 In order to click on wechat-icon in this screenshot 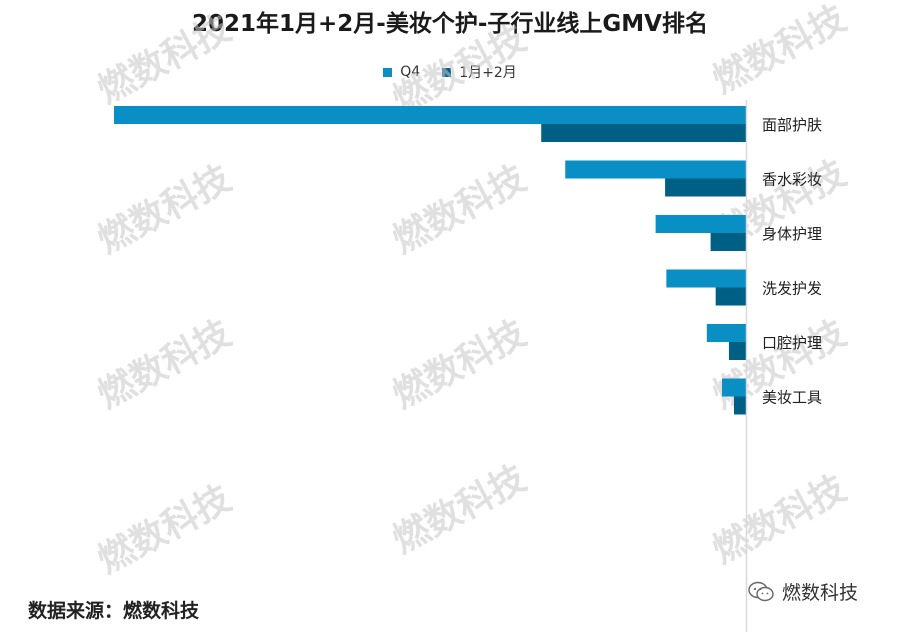, I will do `click(761, 591)`.